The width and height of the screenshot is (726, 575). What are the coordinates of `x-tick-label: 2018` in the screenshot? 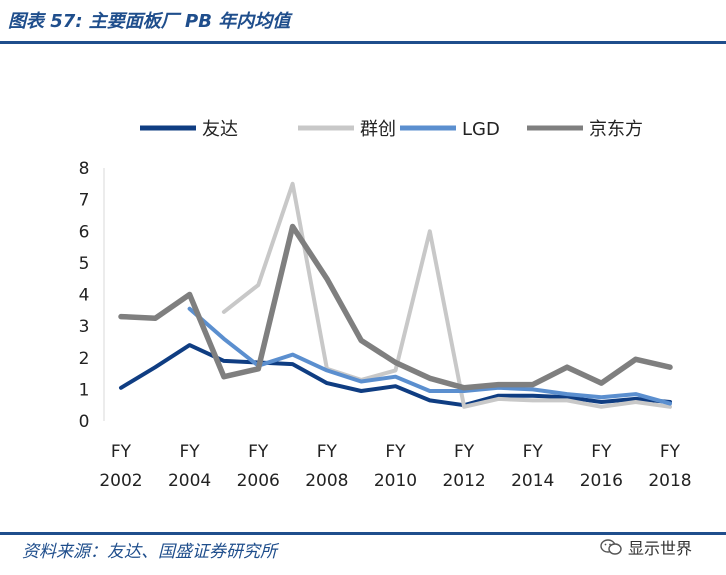 It's located at (669, 481).